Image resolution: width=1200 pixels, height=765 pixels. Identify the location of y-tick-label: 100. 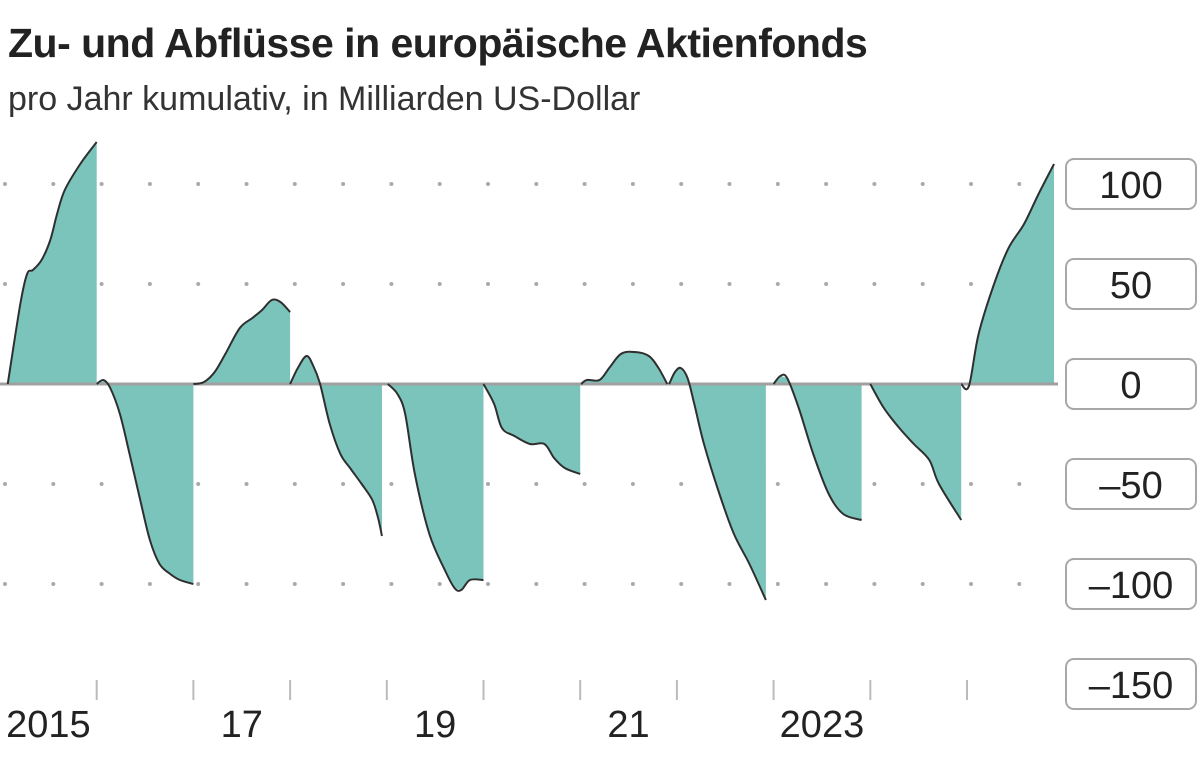
(1130, 186).